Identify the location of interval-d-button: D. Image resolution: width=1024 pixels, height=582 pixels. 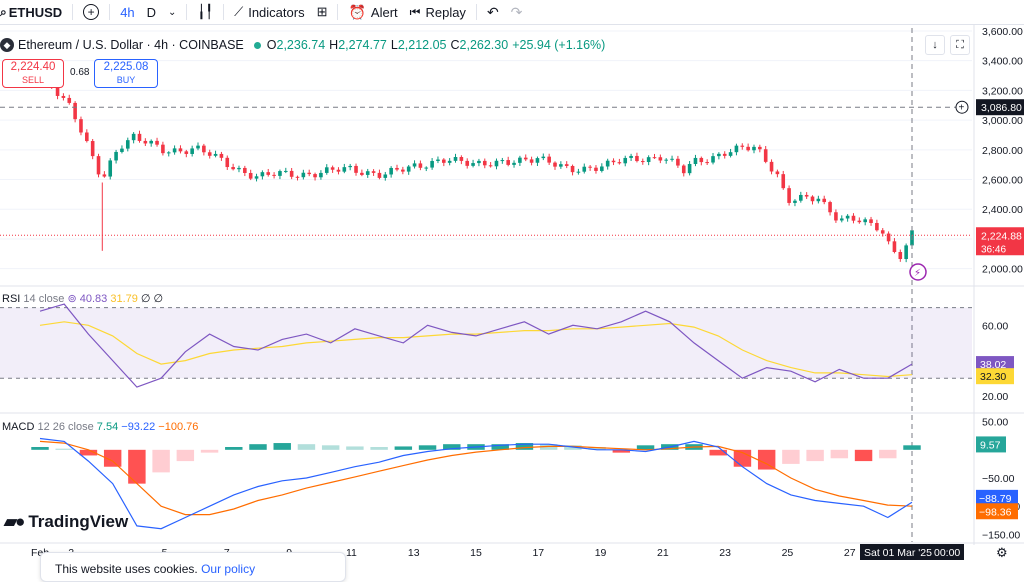
(151, 12).